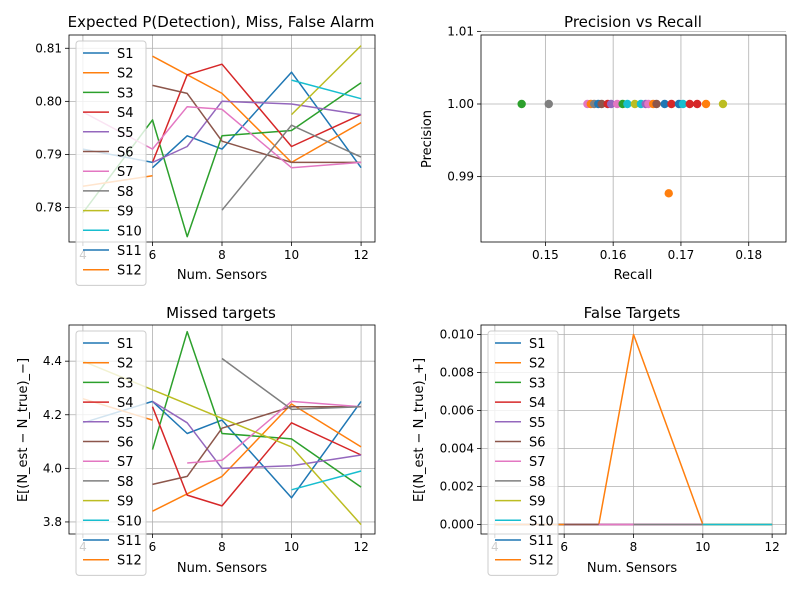 The height and width of the screenshot is (600, 800). I want to click on series-line-s3, so click(256, 409).